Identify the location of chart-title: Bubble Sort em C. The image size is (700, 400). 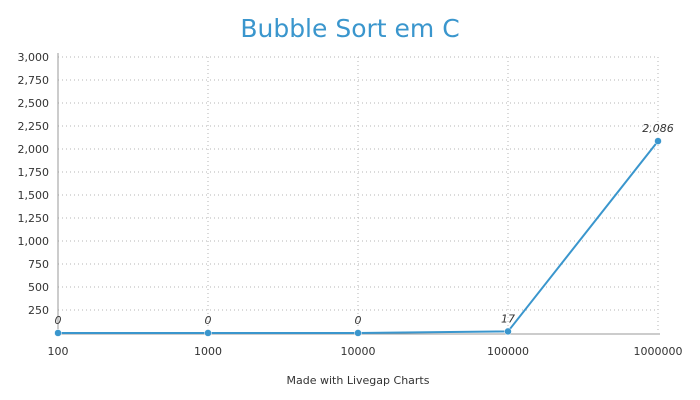
(349, 28).